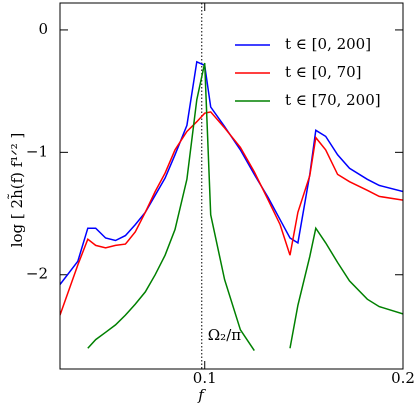  What do you see at coordinates (201, 395) in the screenshot?
I see `x-axis-label: f` at bounding box center [201, 395].